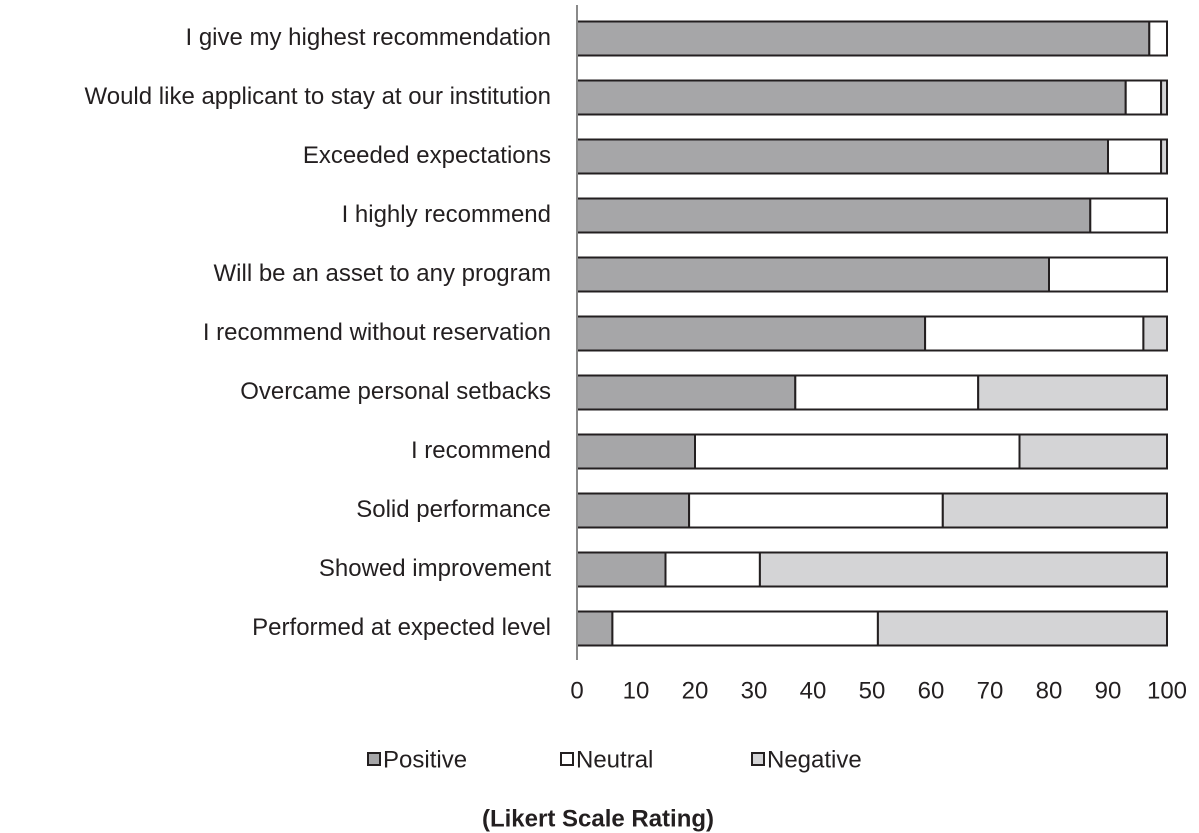 The width and height of the screenshot is (1199, 833). I want to click on y-tick-label: Showed improvement, so click(435, 568).